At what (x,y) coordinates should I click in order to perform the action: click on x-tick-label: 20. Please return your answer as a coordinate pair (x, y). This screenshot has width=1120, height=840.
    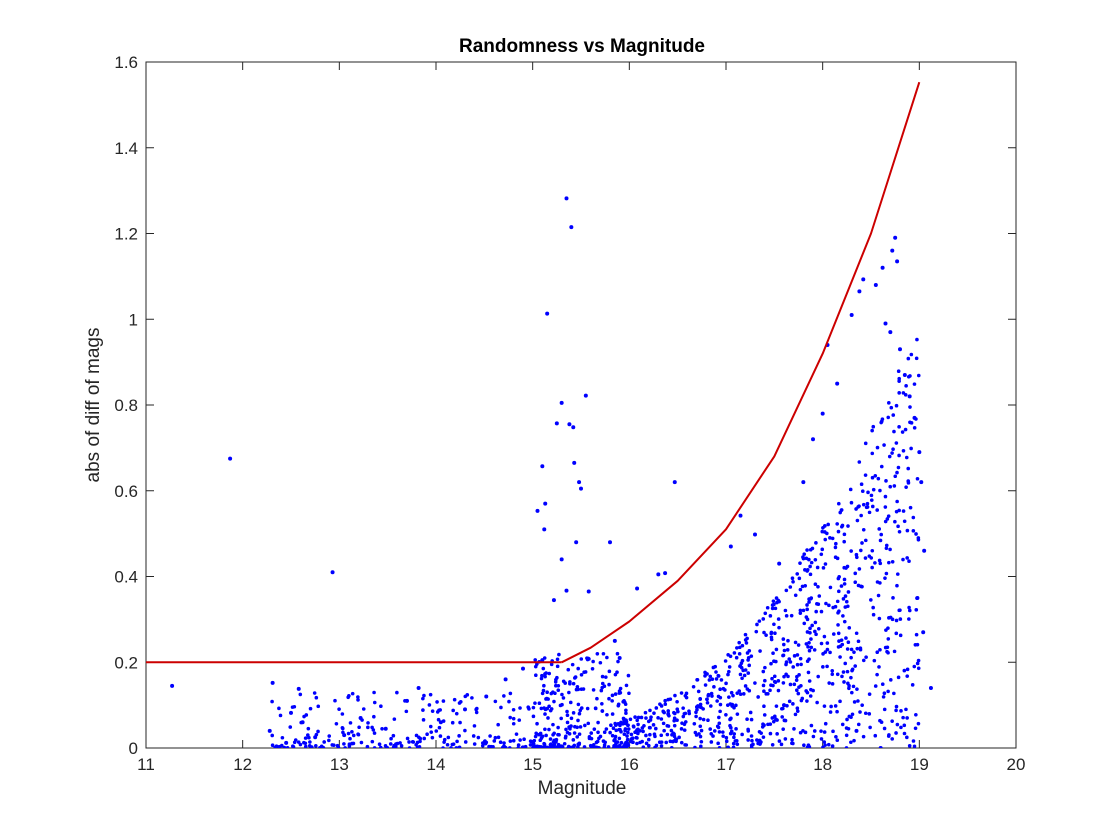
    Looking at the image, I should click on (1016, 764).